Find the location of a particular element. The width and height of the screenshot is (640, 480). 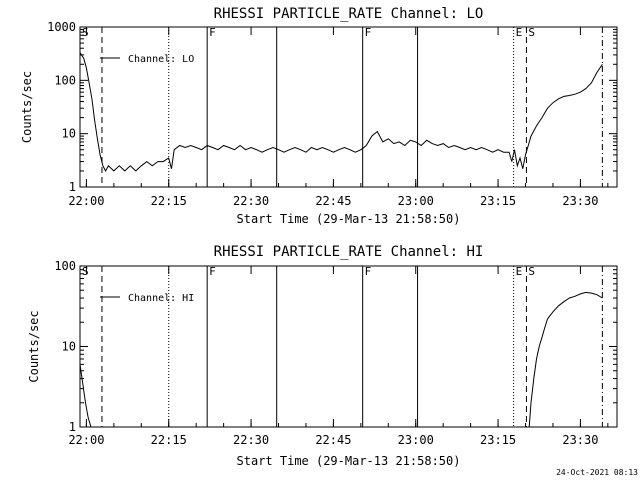

legend-entry: Channel: HI is located at coordinates (161, 298).